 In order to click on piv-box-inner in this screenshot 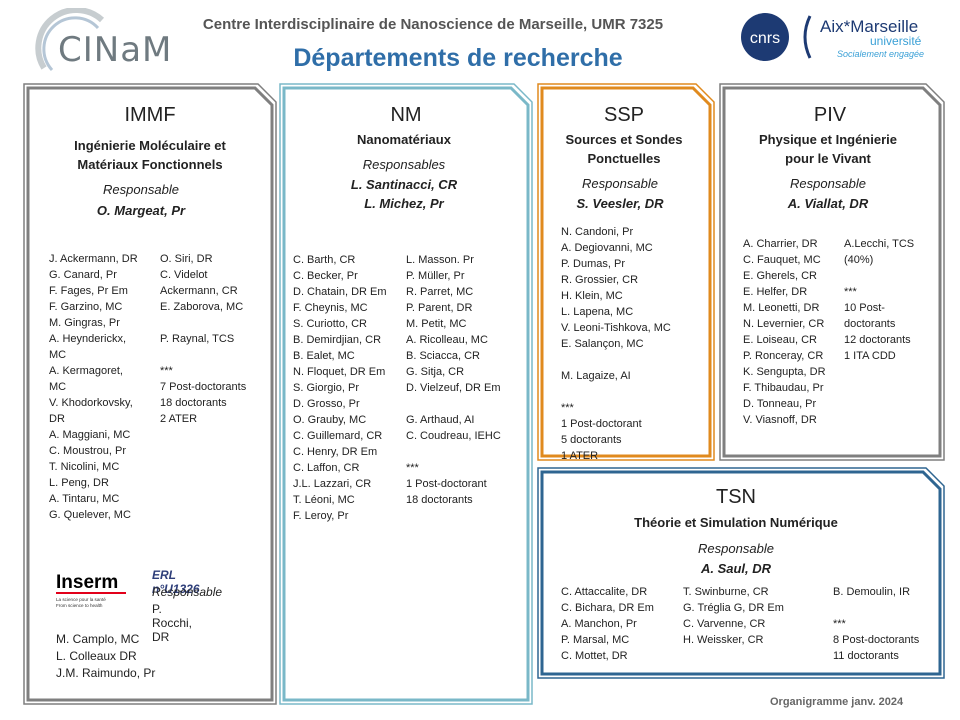, I will do `click(832, 272)`.